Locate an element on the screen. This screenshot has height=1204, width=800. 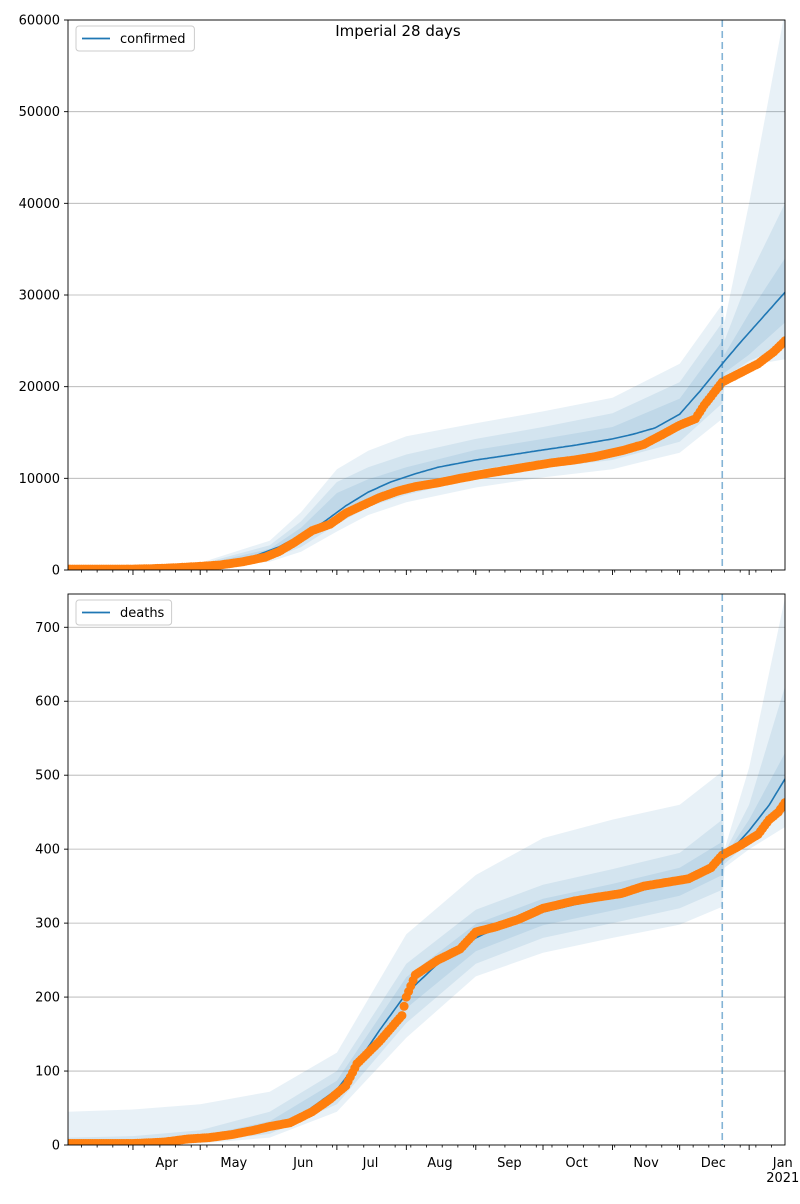
y-tick-label: 20000 is located at coordinates (39, 387).